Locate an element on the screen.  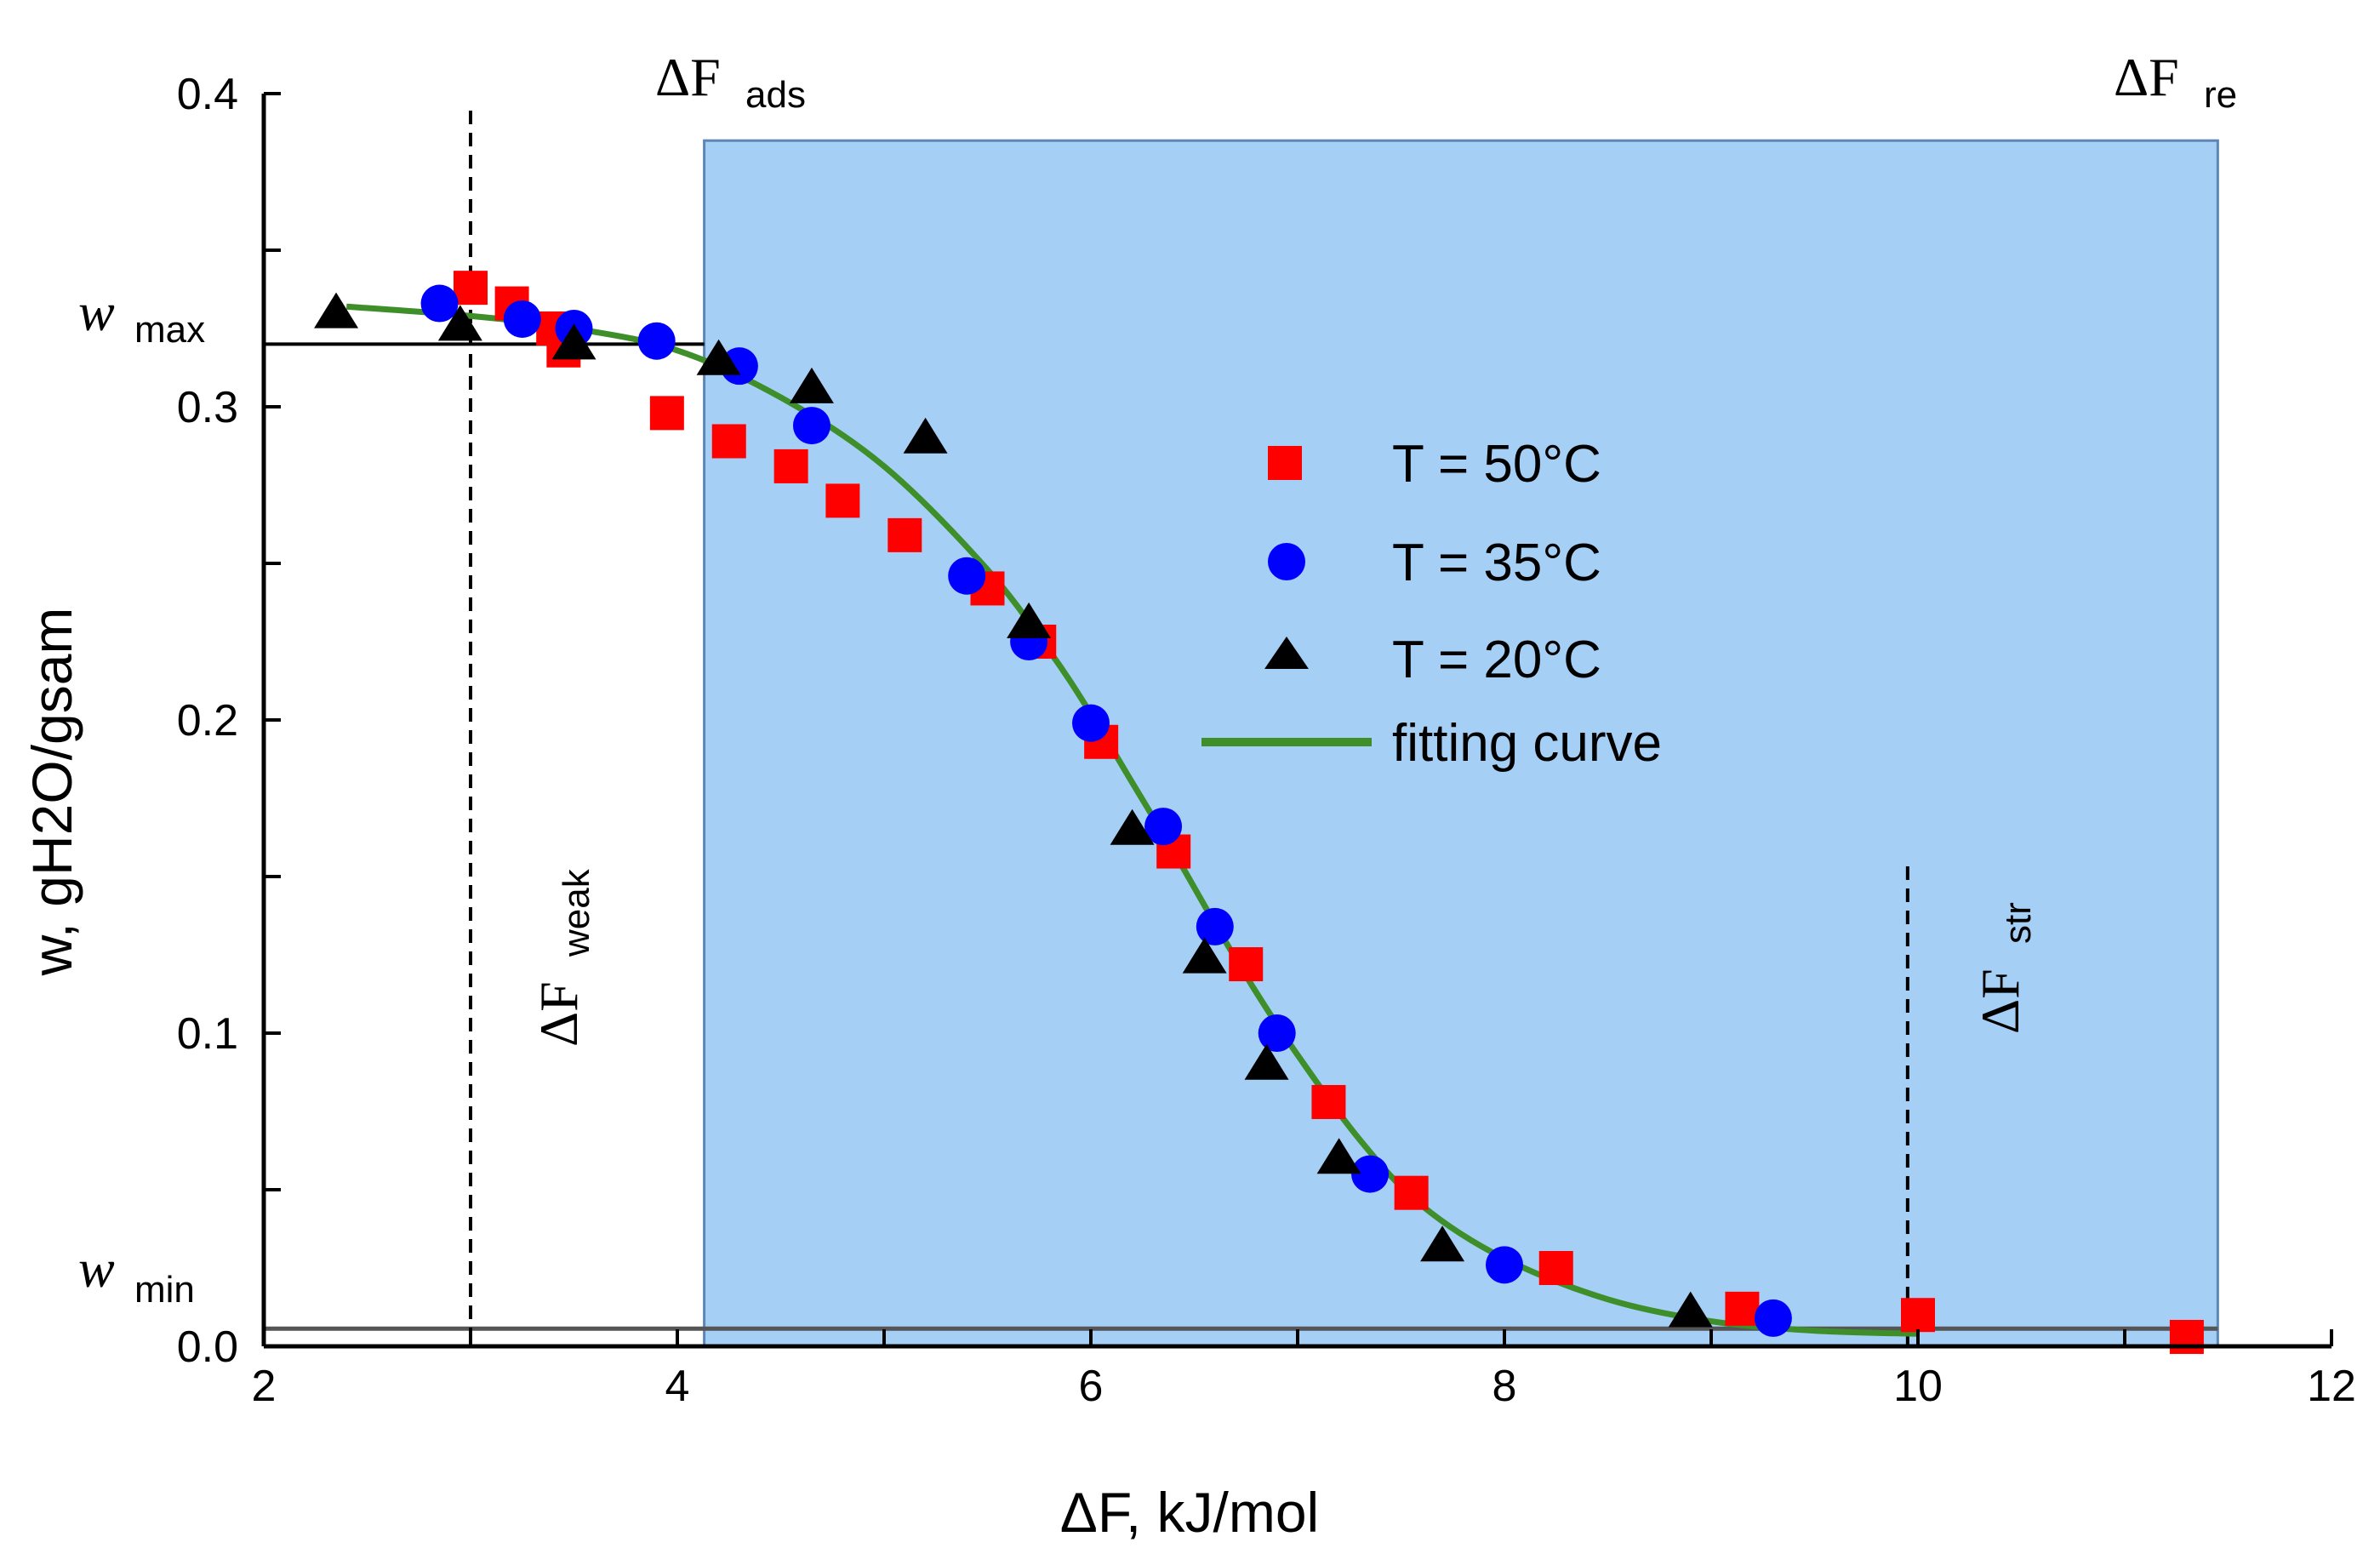
delta-f-ads-annotation: ΔF ads is located at coordinates (730, 81).